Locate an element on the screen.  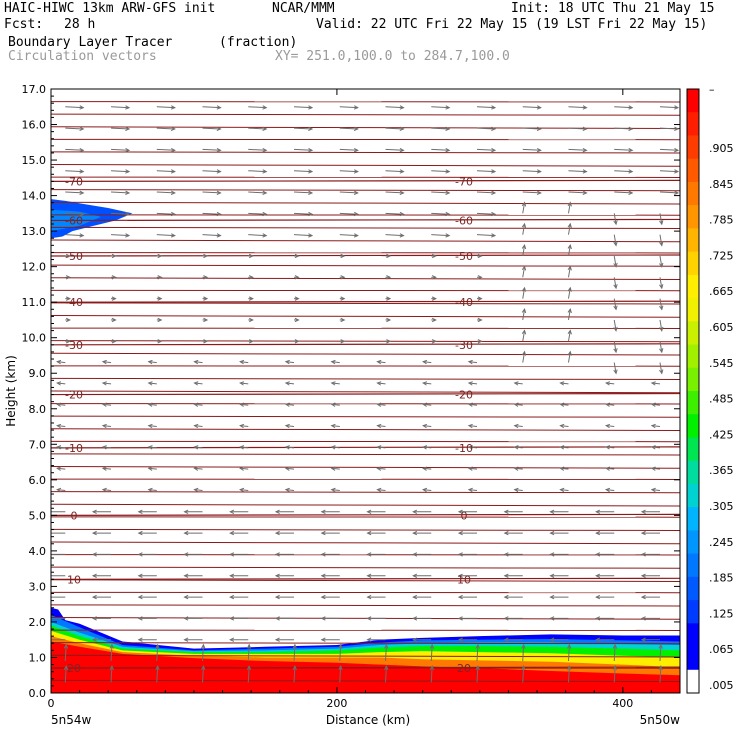
y-tick-label: 9.0 is located at coordinates (38, 373).